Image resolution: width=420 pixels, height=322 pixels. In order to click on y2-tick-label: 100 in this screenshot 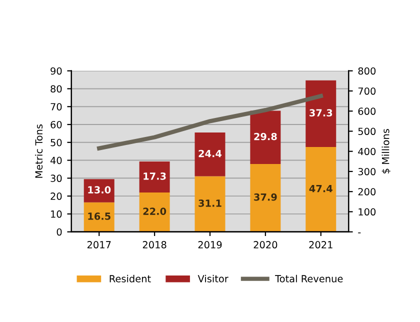, I will do `click(367, 212)`.